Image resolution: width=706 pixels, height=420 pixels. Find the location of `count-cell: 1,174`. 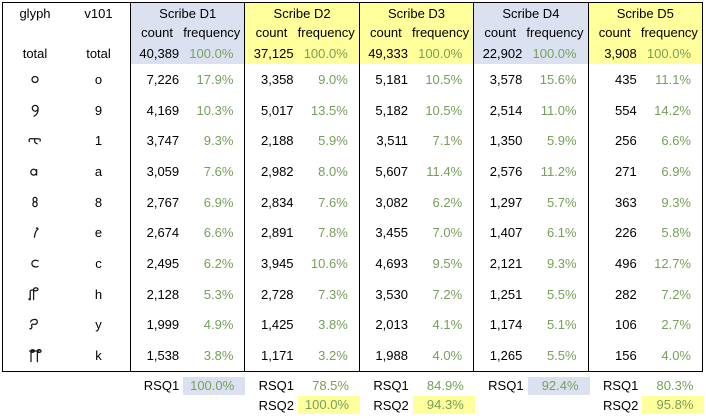

count-cell: 1,174 is located at coordinates (506, 325).